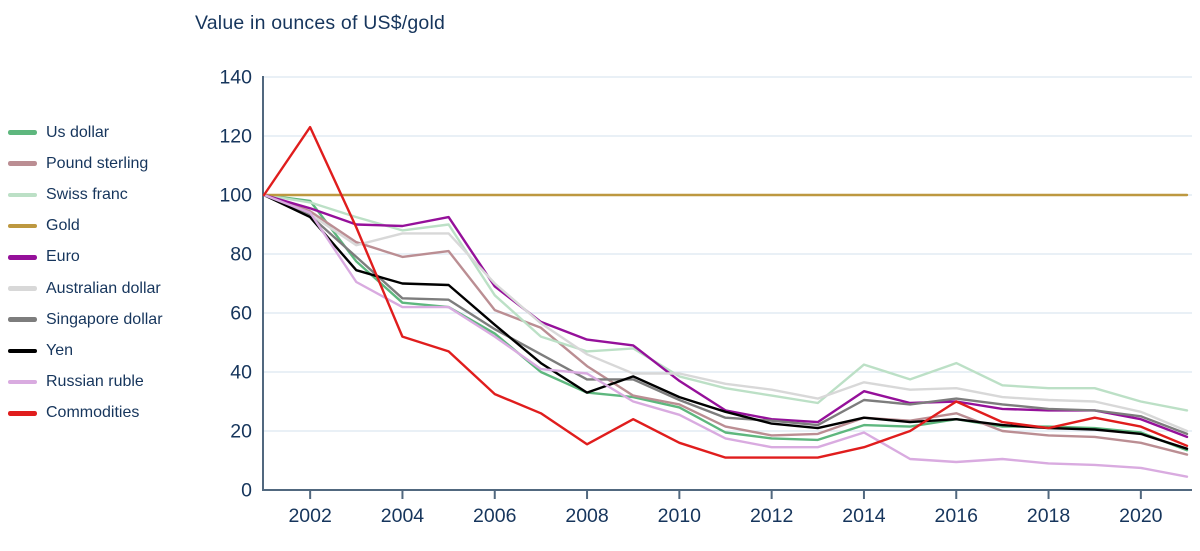 The image size is (1200, 551). Describe the element at coordinates (59, 350) in the screenshot. I see `legend-label-yen: Yen` at that location.